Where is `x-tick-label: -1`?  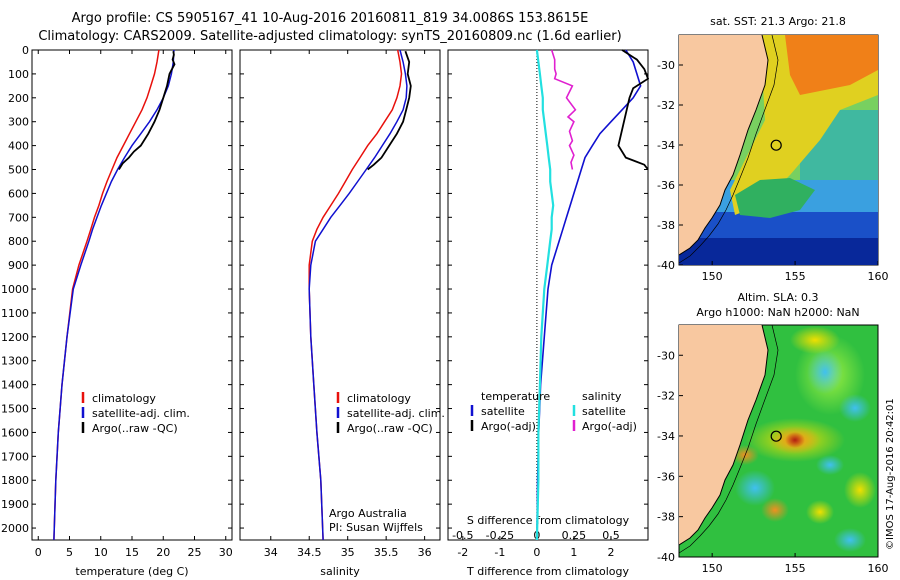
x-tick-label: -1 is located at coordinates (499, 552).